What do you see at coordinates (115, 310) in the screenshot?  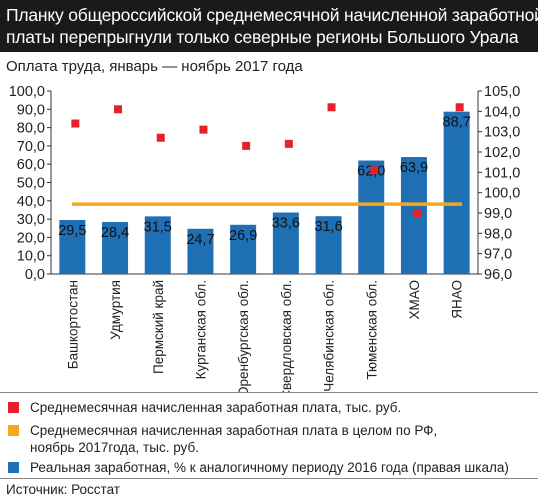 I see `category-label: Удмуртия` at bounding box center [115, 310].